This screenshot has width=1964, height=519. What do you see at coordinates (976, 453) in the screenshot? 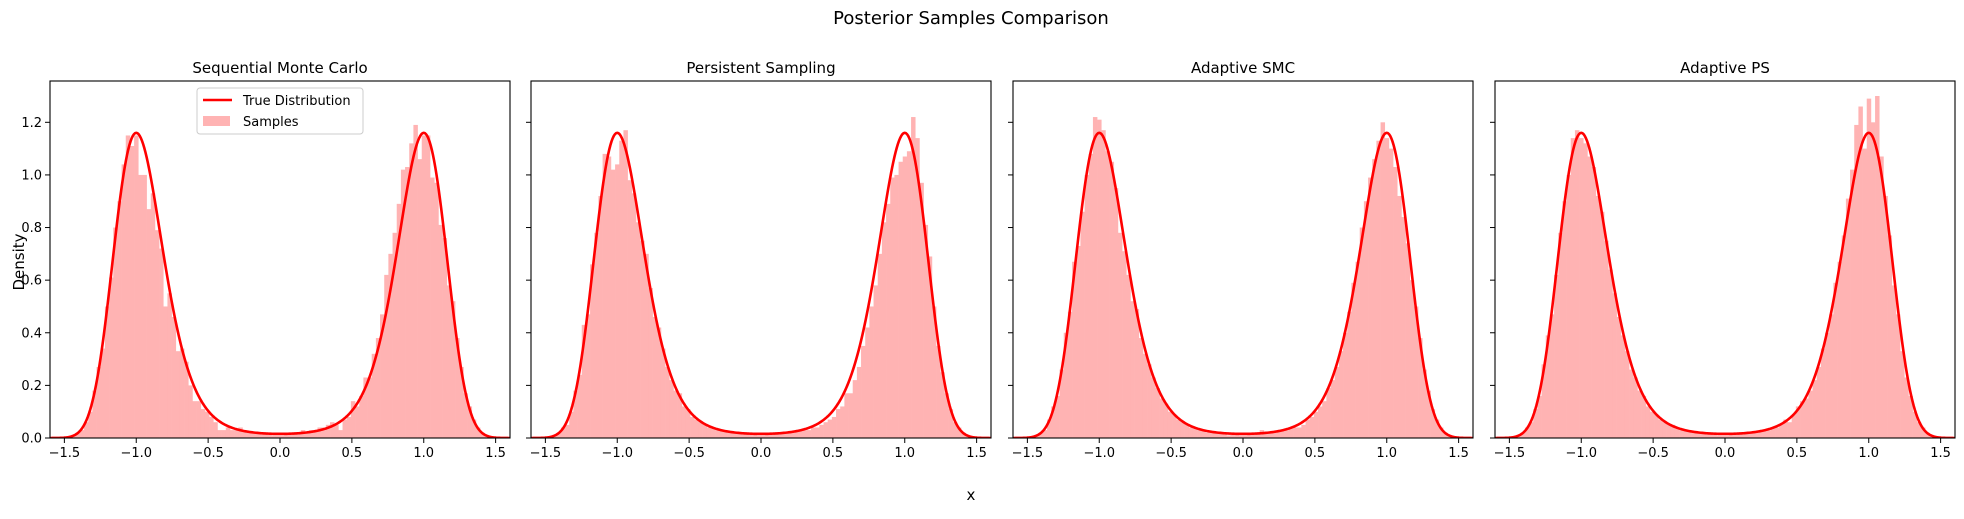
I see `x-tick-label: 1.5` at bounding box center [976, 453].